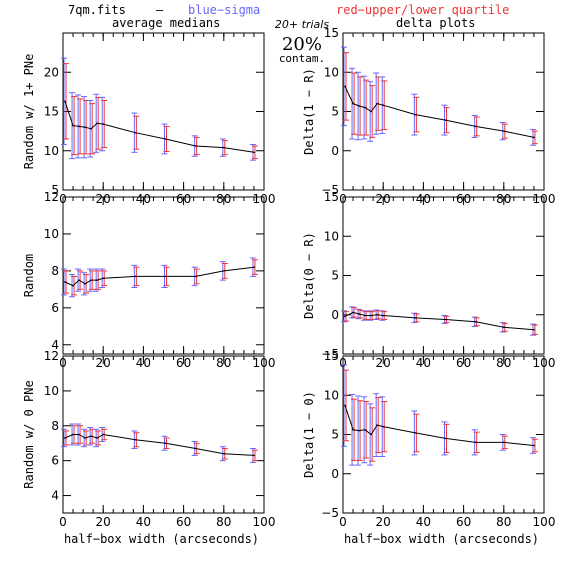 Image resolution: width=574 pixels, height=574 pixels. I want to click on y-axis-label: Random w/ 1+ PNe, so click(29, 112).